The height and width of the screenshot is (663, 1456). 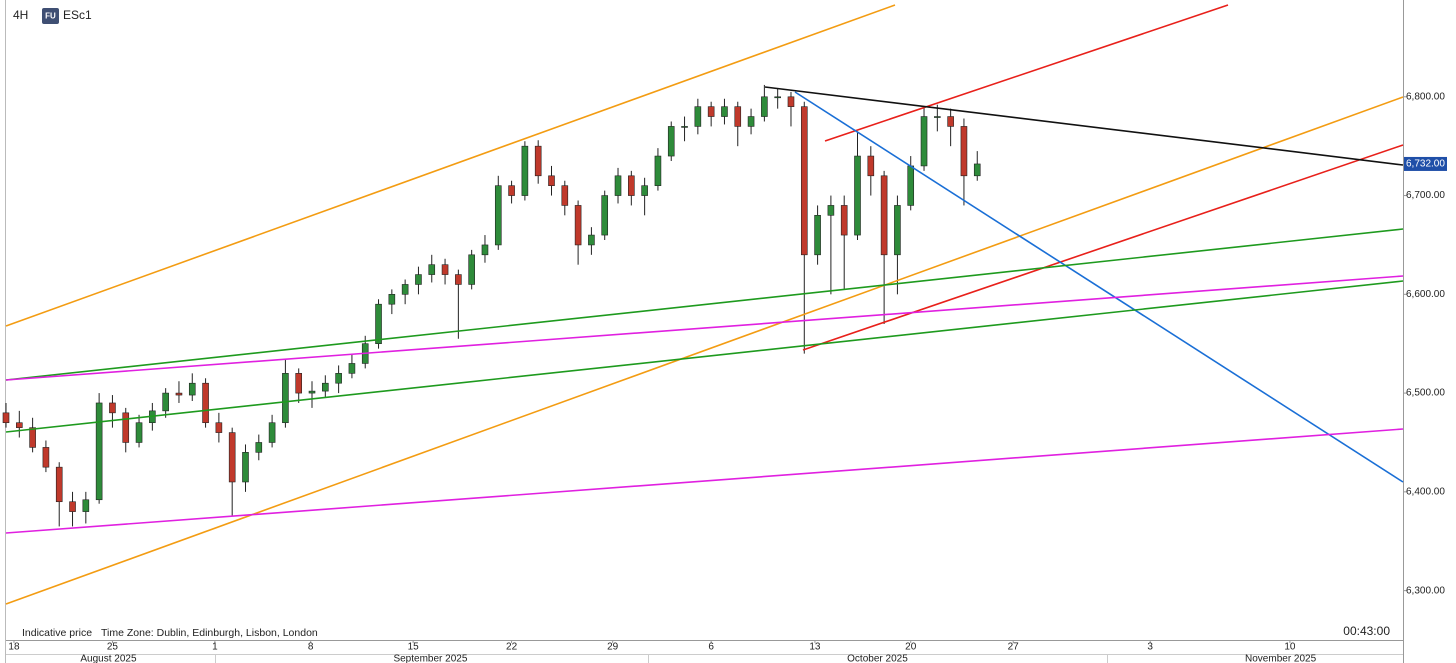 What do you see at coordinates (14, 647) in the screenshot?
I see `x-tick-label: 18` at bounding box center [14, 647].